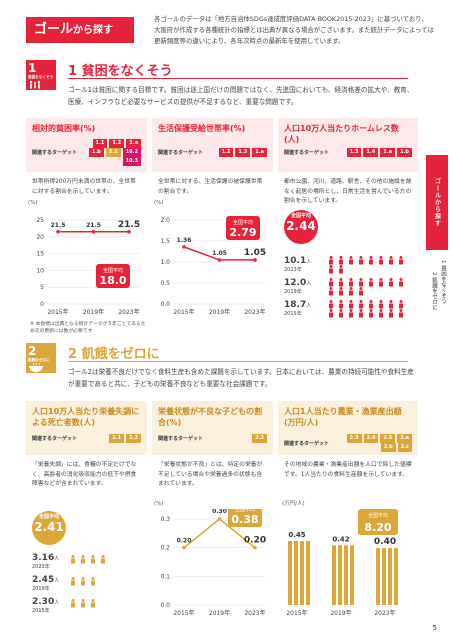 The width and height of the screenshot is (453, 640). What do you see at coordinates (255, 541) in the screenshot?
I see `data-label: 0.20` at bounding box center [255, 541].